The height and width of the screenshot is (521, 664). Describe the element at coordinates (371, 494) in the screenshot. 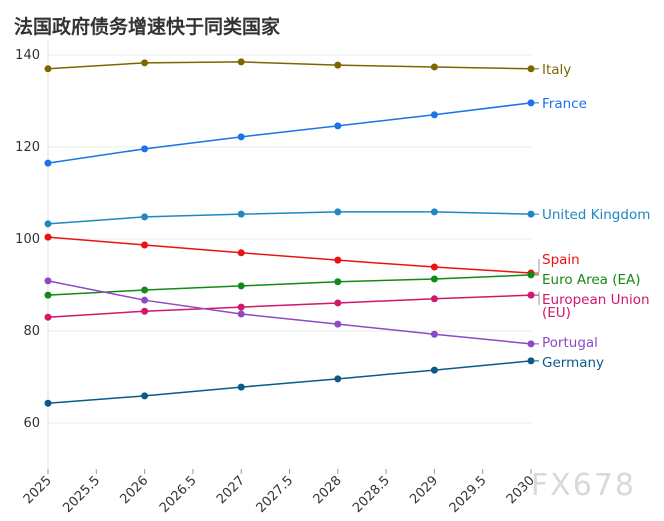

I see `x-tick-label: 2028.5` at that location.